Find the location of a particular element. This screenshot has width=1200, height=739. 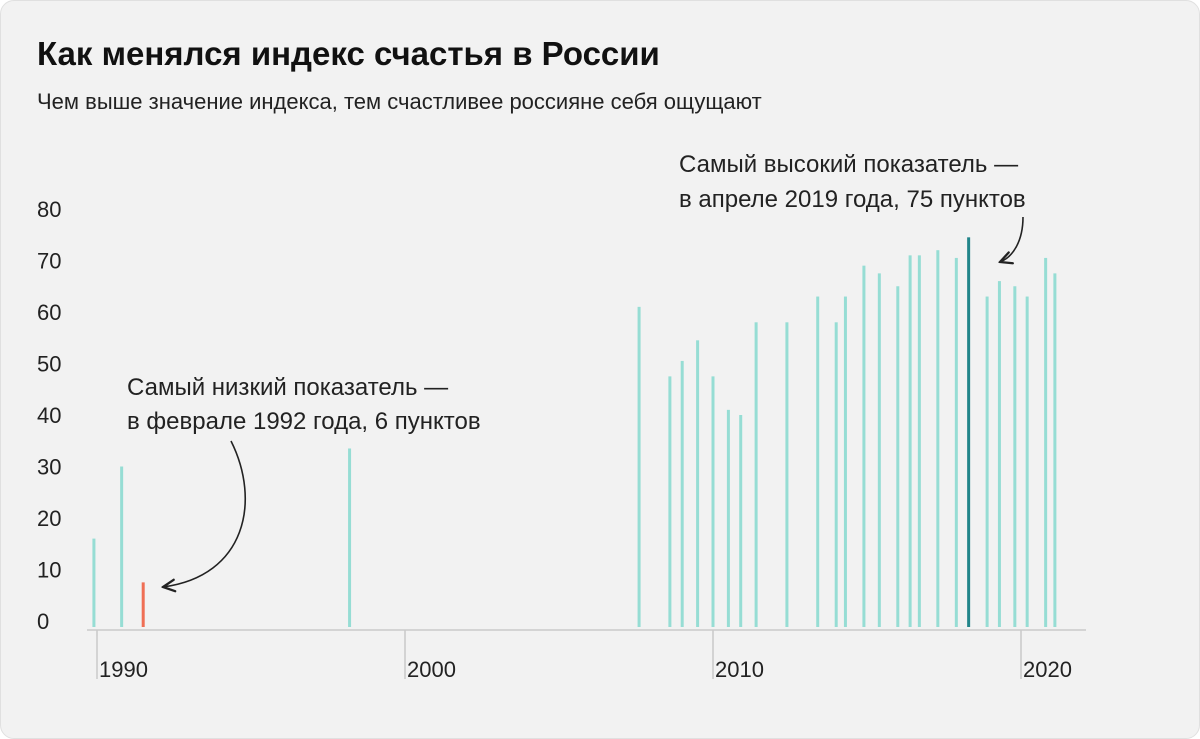

y-tick-label: 80 is located at coordinates (49, 209).